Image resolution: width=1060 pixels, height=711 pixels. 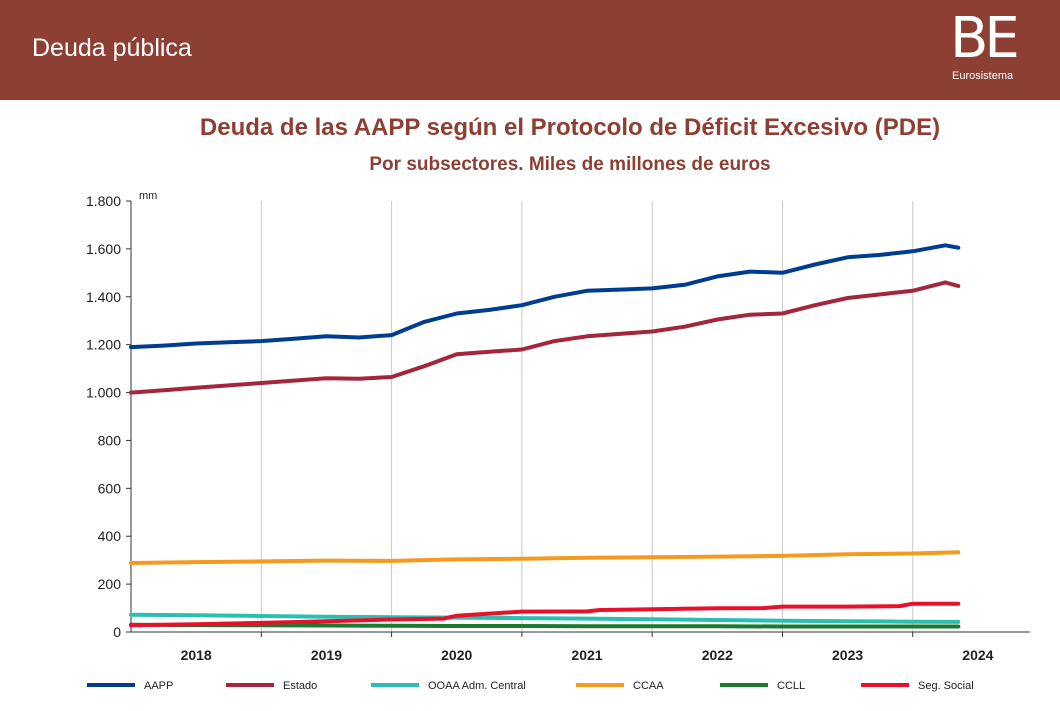 I want to click on legend-item: Seg. Social, so click(x=917, y=686).